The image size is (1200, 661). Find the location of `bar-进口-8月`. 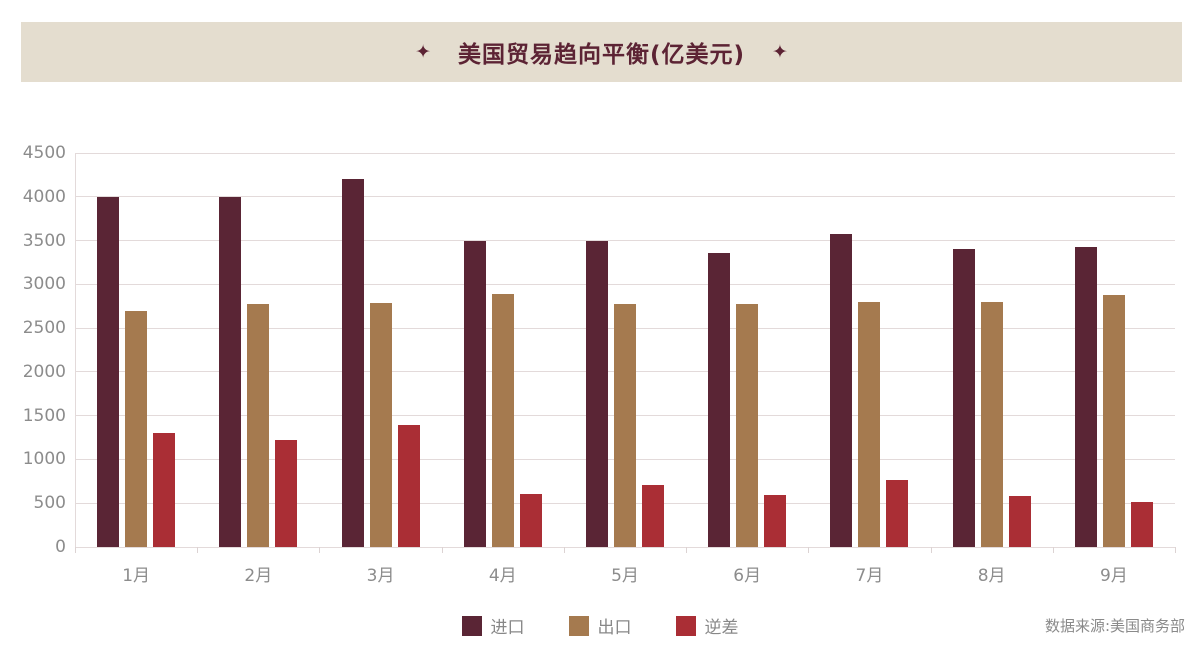

bar-进口-8月 is located at coordinates (963, 398).